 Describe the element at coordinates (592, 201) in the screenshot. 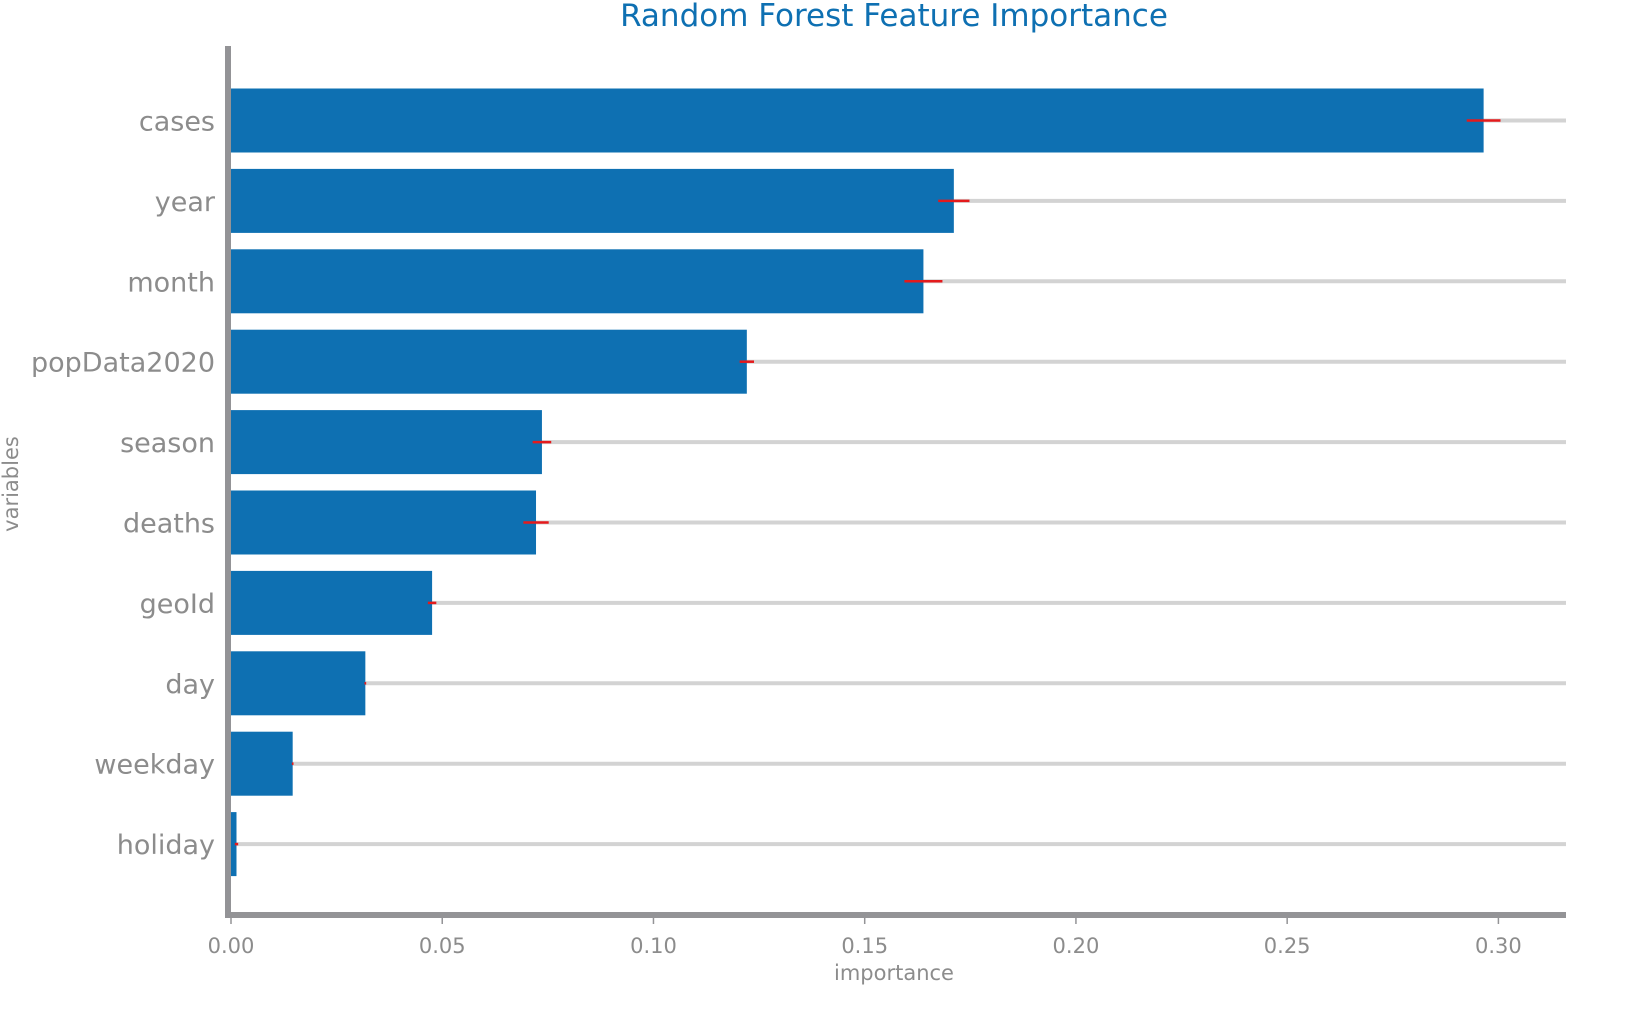

I see `bar-year` at that location.